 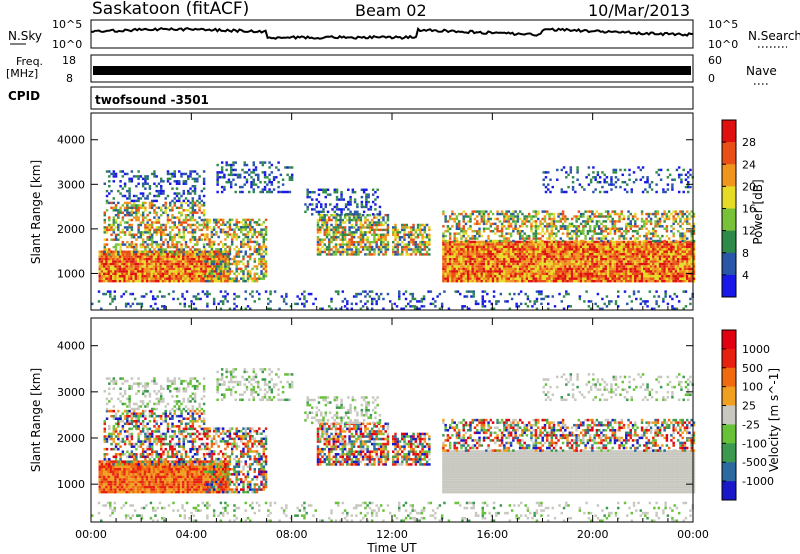 I want to click on cpid-panel, so click(x=392, y=98).